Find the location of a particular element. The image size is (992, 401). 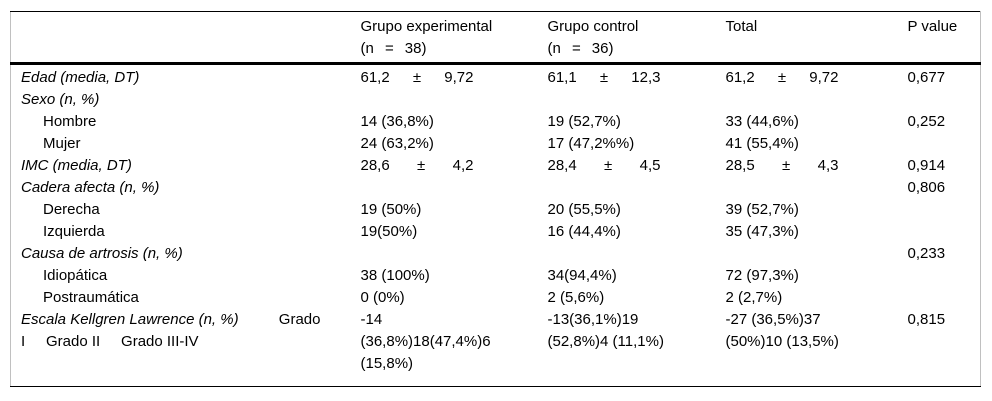

cell-total: 41 (55,4%) is located at coordinates (762, 143).